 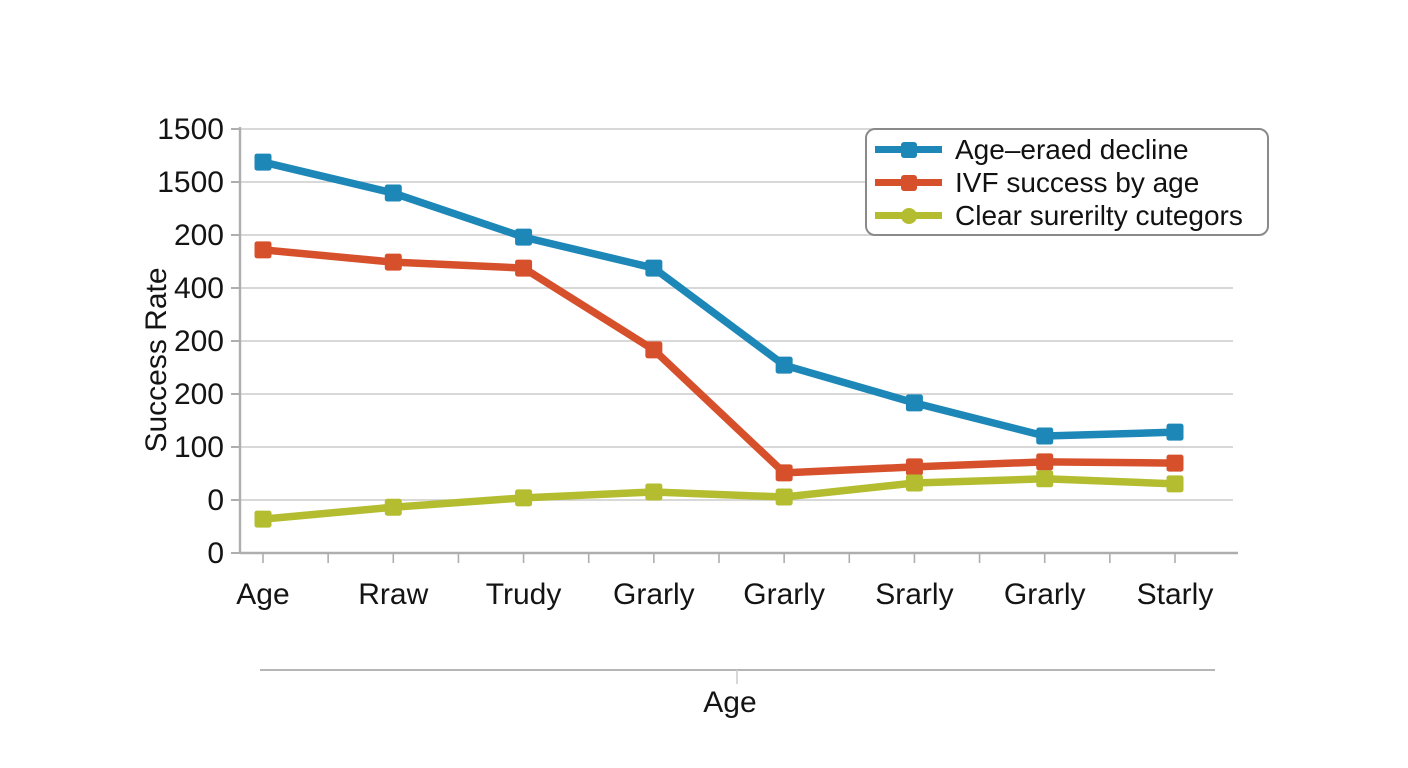 I want to click on x-tick-label: Age, so click(x=262, y=594).